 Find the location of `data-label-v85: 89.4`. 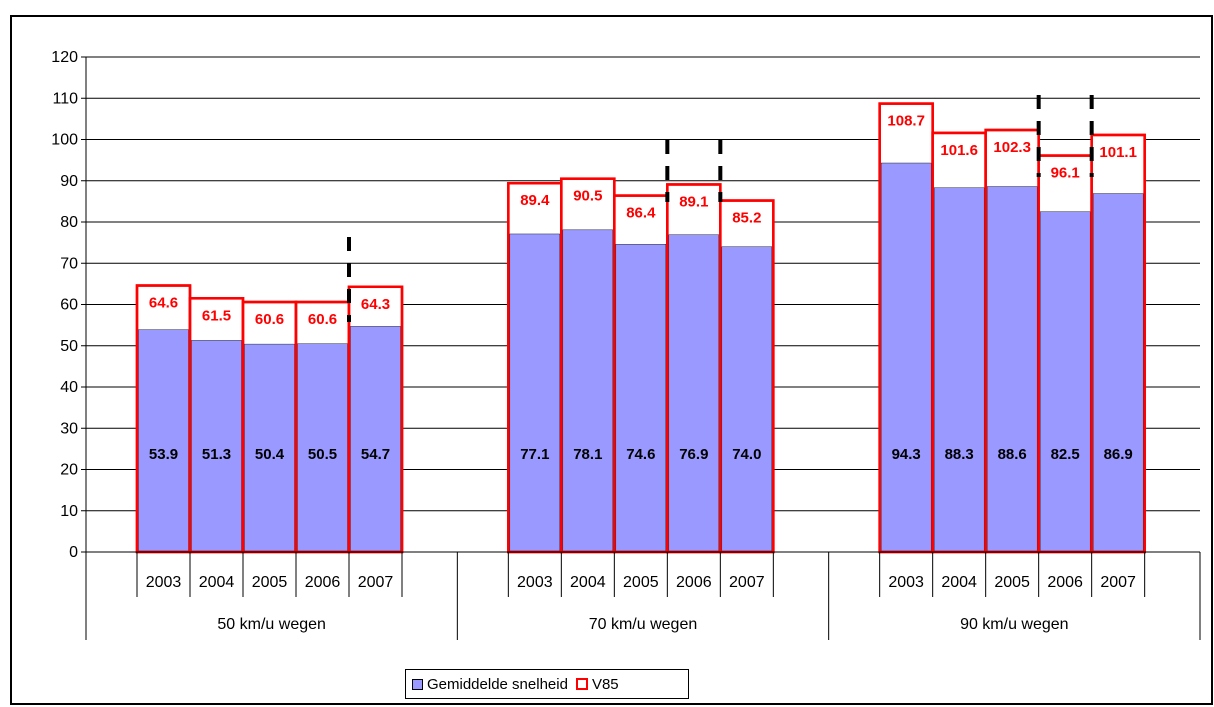

data-label-v85: 89.4 is located at coordinates (535, 200).